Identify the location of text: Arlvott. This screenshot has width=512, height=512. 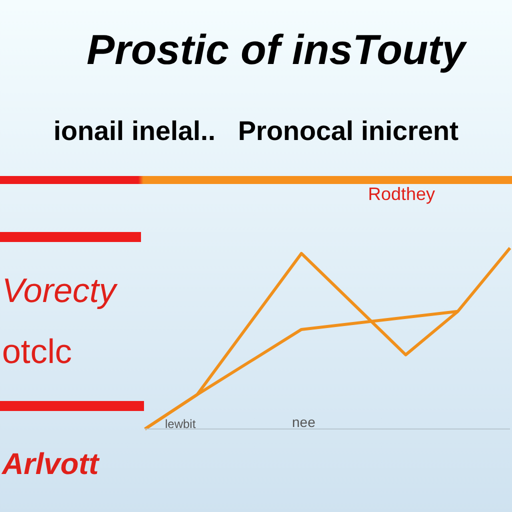
(50, 465).